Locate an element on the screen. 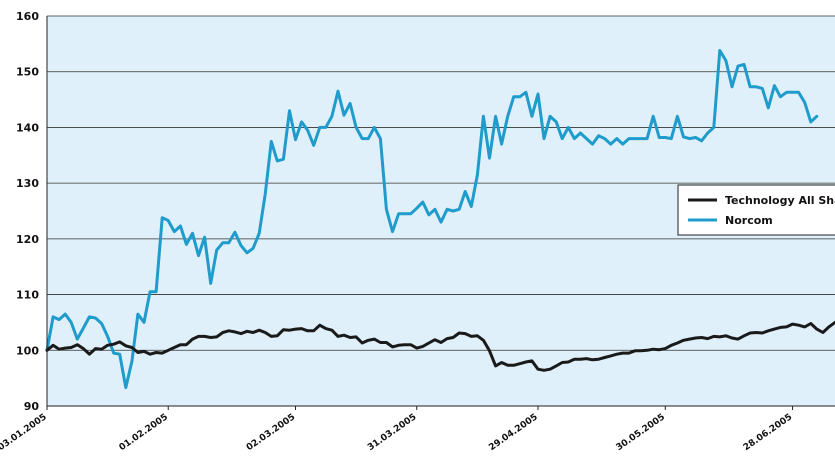 Image resolution: width=835 pixels, height=465 pixels. legend-label-technology-all-share: Technology All Share is located at coordinates (780, 200).